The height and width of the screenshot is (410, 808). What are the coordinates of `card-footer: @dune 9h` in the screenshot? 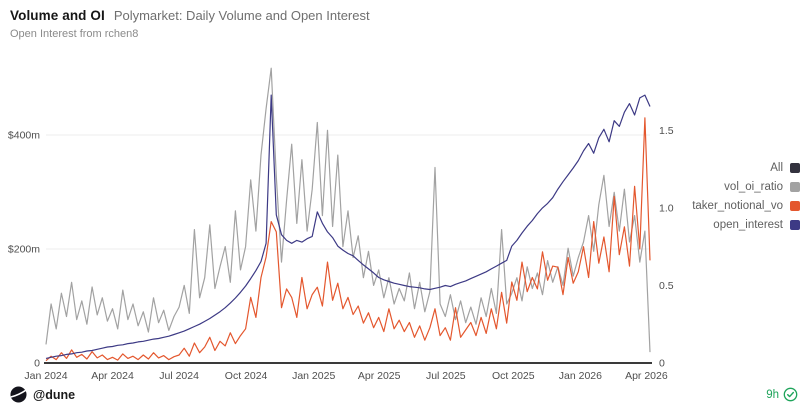 It's located at (404, 394).